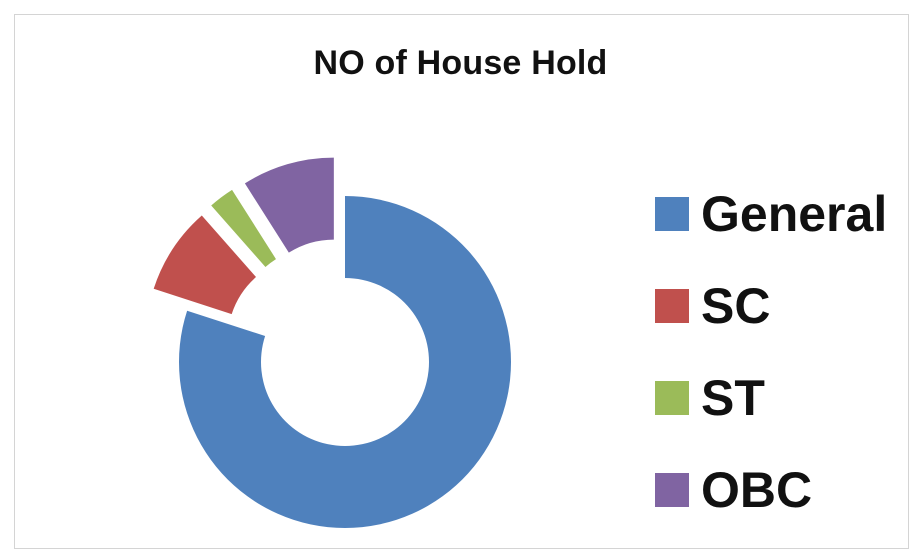 The width and height of the screenshot is (921, 560). I want to click on legend-label: General, so click(794, 214).